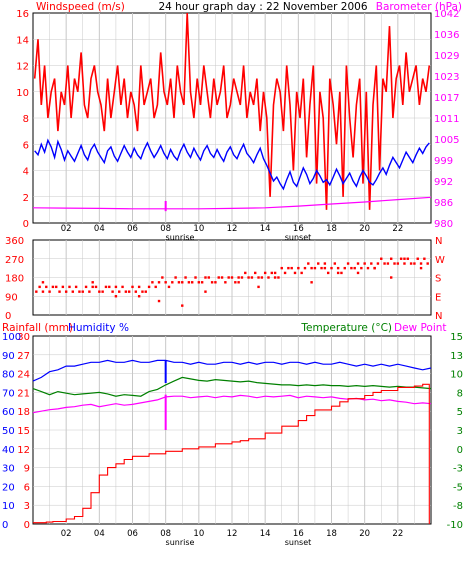 The width and height of the screenshot is (466, 567). What do you see at coordinates (37, 328) in the screenshot?
I see `rainfall-axis-label: Rainfall (mm)` at bounding box center [37, 328].